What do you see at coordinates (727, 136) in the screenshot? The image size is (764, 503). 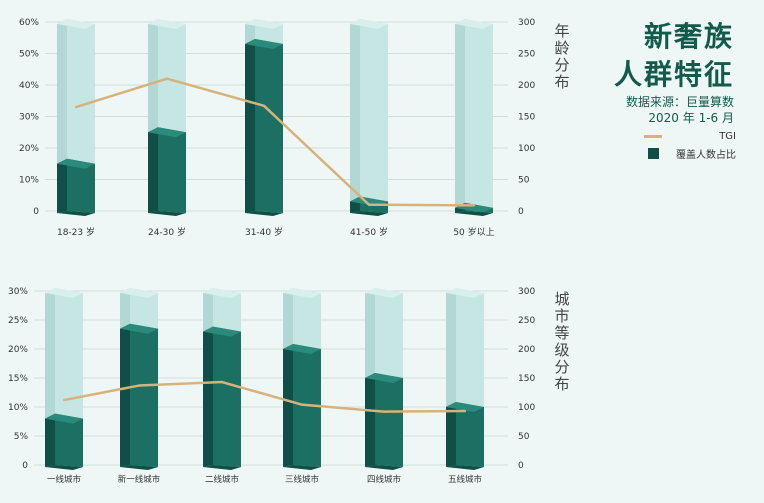 I see `legend-label-tgi: TGI` at bounding box center [727, 136].